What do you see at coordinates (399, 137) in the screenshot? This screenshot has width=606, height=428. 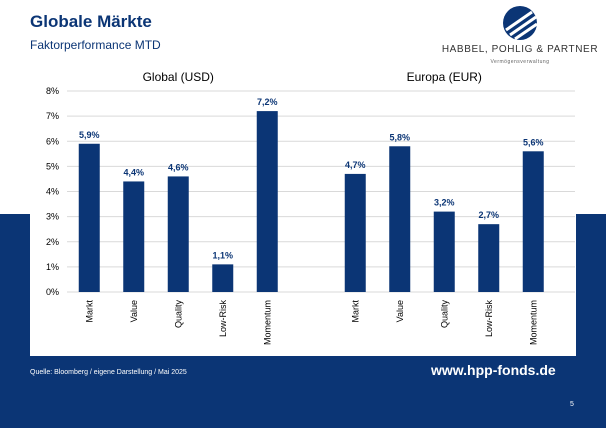 I see `data-label: 5,8%` at bounding box center [399, 137].